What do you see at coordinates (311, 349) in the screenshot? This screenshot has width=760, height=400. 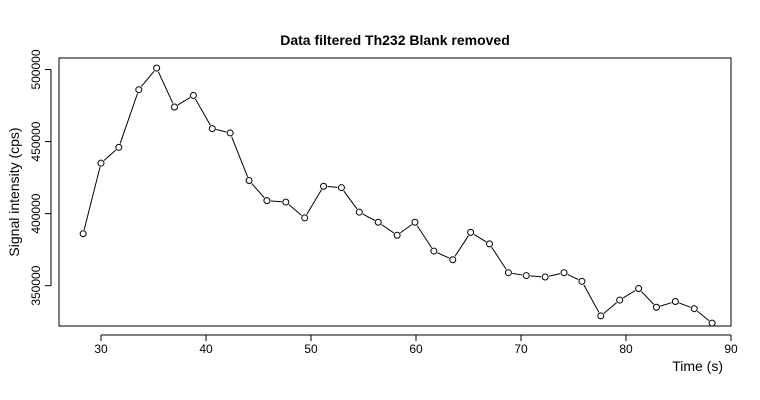 I see `x-tick-label: 50` at bounding box center [311, 349].